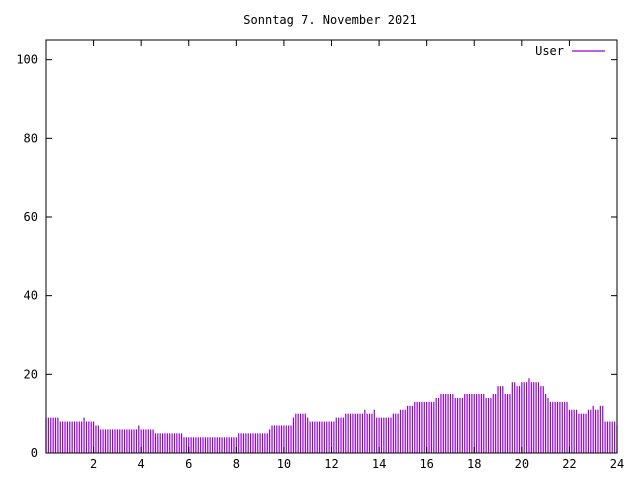 The width and height of the screenshot is (640, 480). What do you see at coordinates (570, 51) in the screenshot?
I see `legend: User` at bounding box center [570, 51].